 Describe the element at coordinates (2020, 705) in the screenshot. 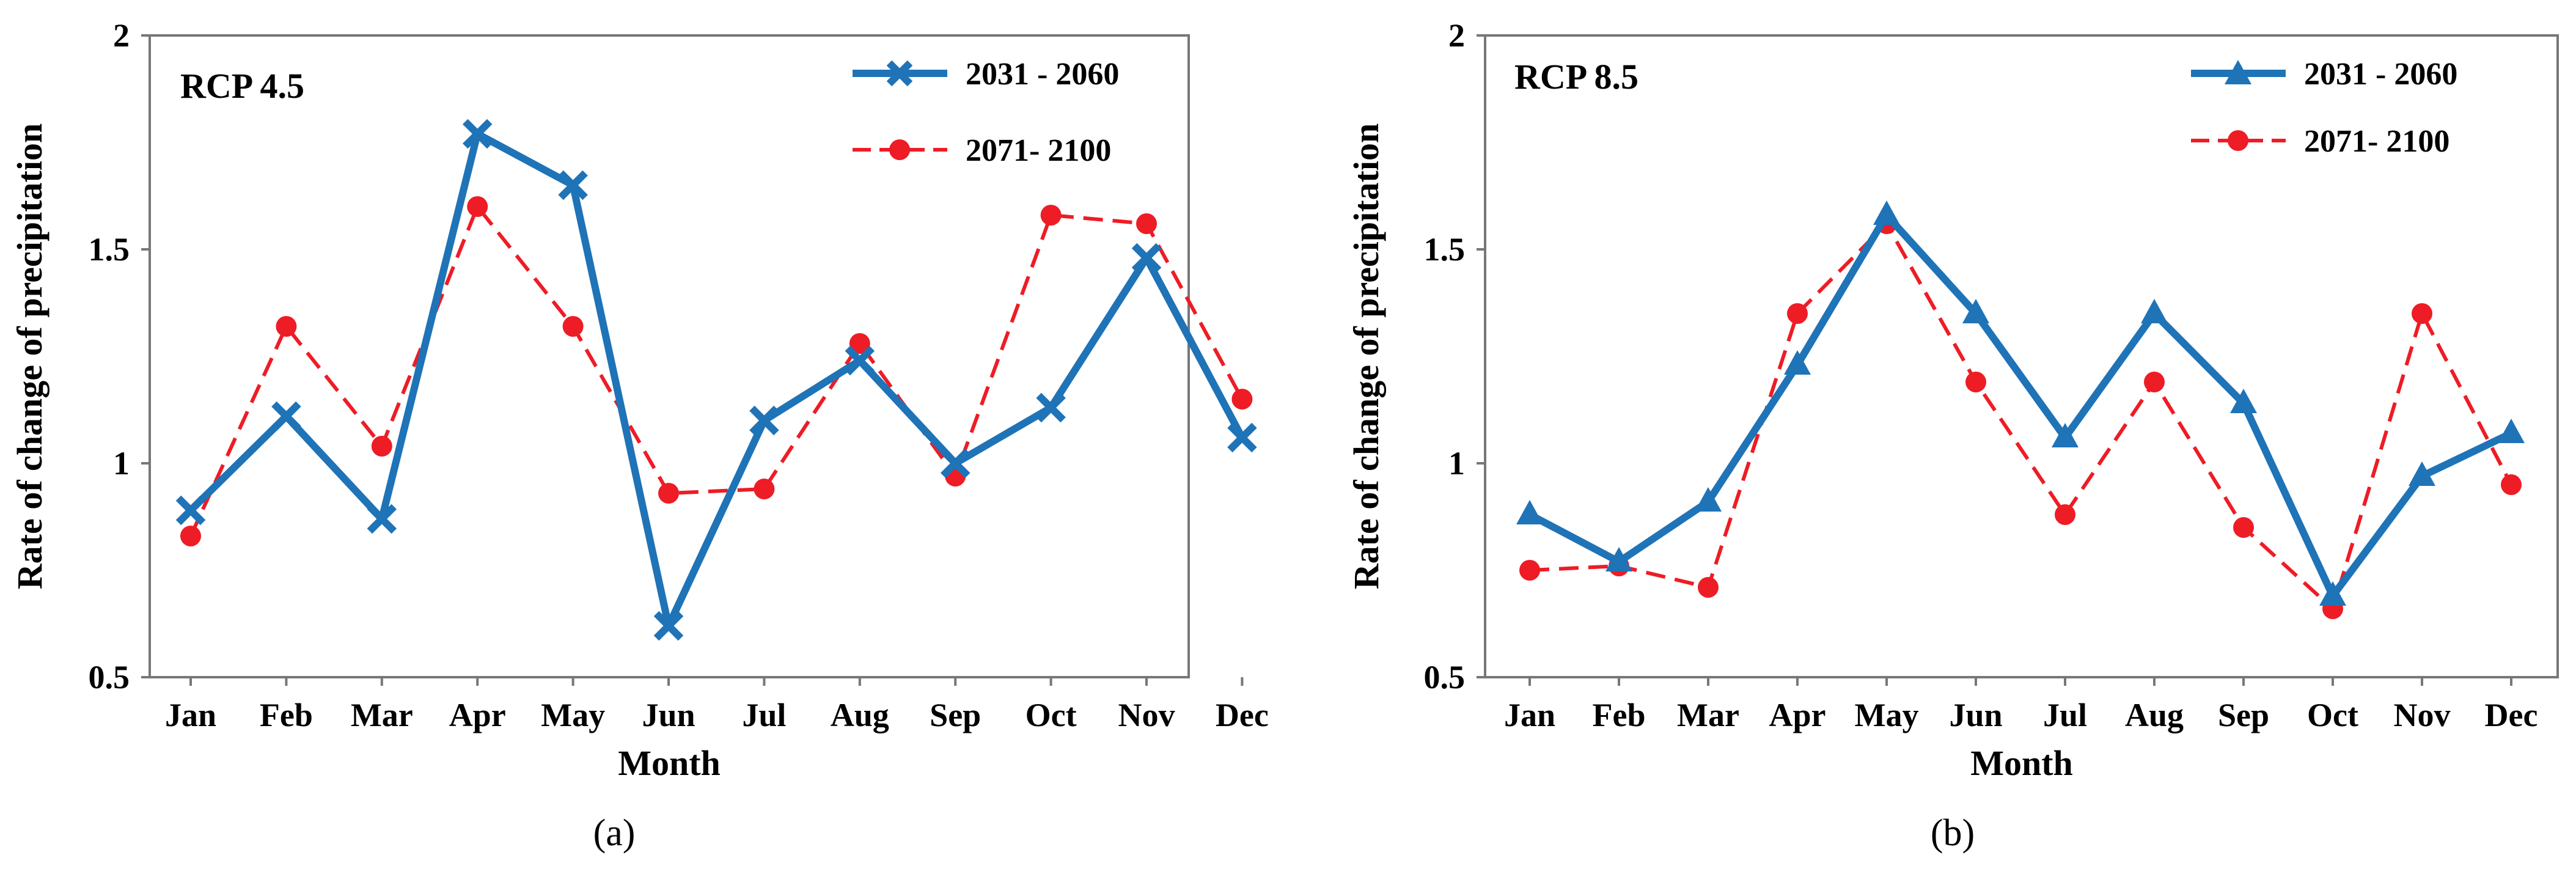

I see `x-ticks-b: Jan Feb Mar Apr May Jun Jul Aug Sep Oct Nov Dec` at that location.